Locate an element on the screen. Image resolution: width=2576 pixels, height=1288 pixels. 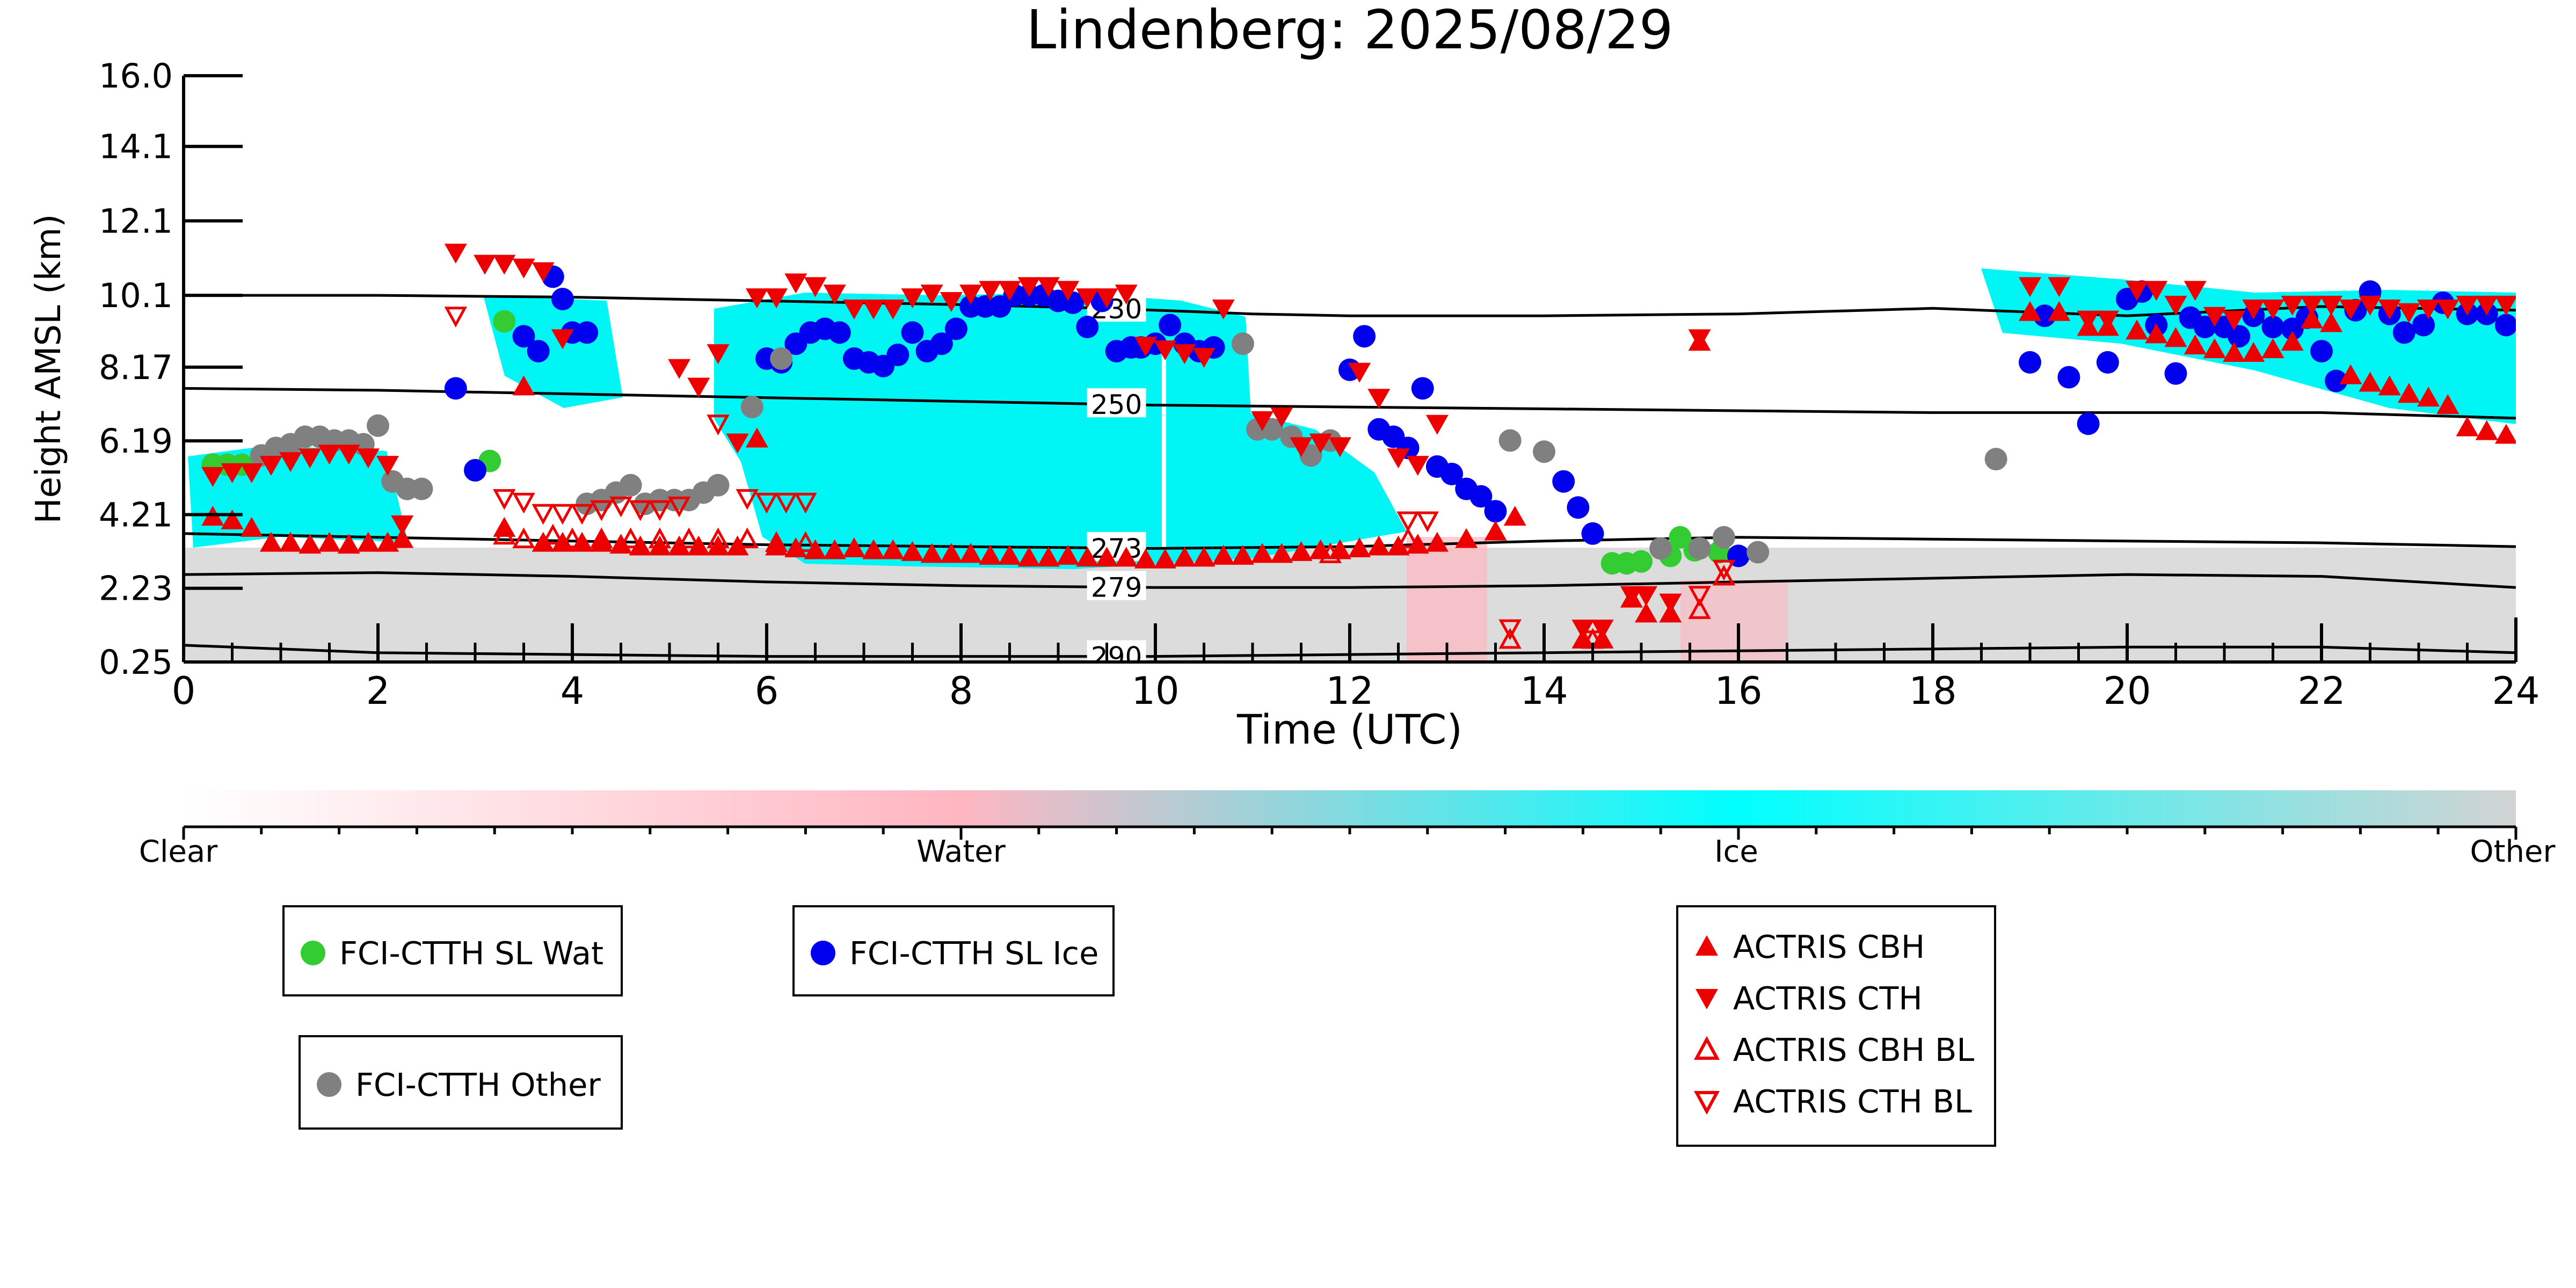
legend-entry: ACTRIS CBH is located at coordinates (1836, 946).